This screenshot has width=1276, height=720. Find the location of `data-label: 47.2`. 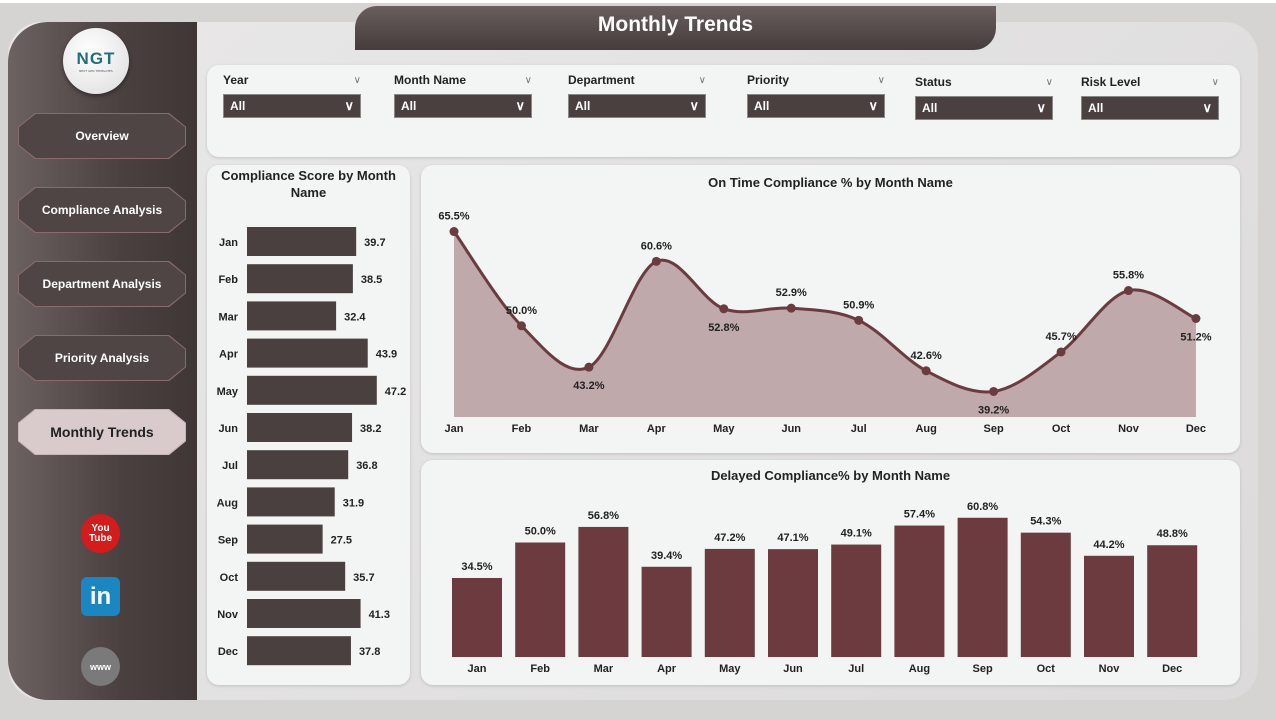

data-label: 47.2 is located at coordinates (395, 392).